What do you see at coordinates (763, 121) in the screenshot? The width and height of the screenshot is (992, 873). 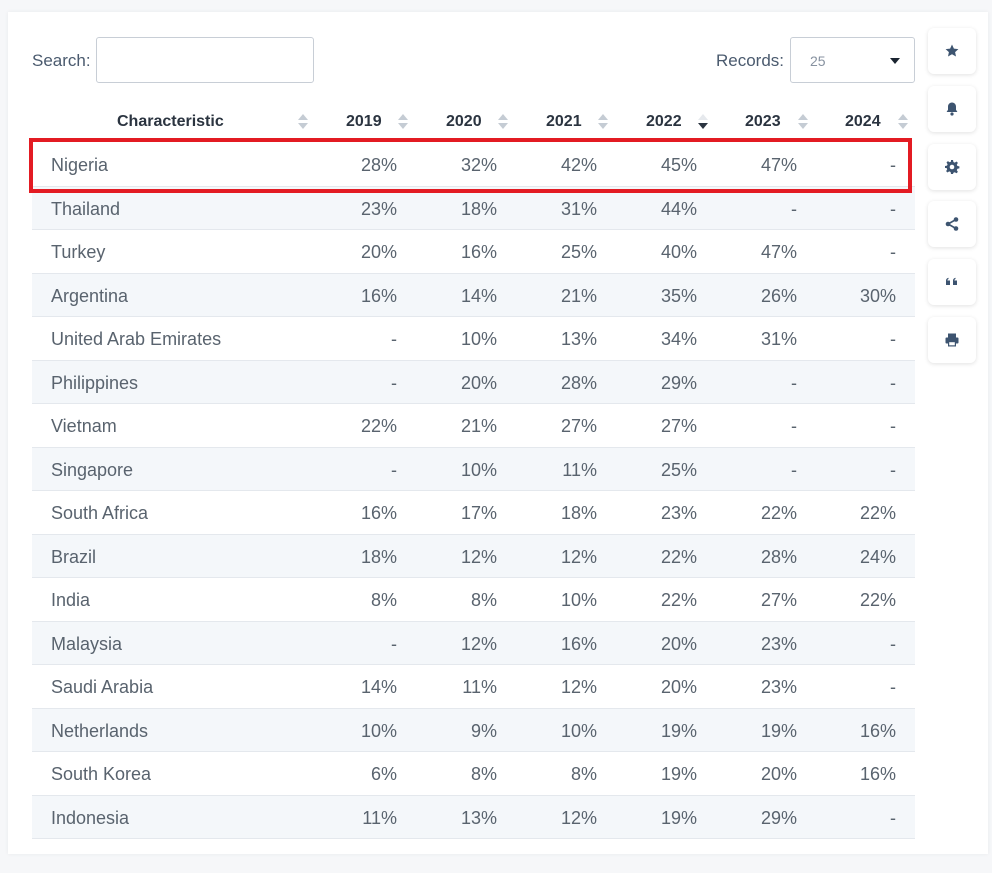 I see `column-header-2023: 2023` at bounding box center [763, 121].